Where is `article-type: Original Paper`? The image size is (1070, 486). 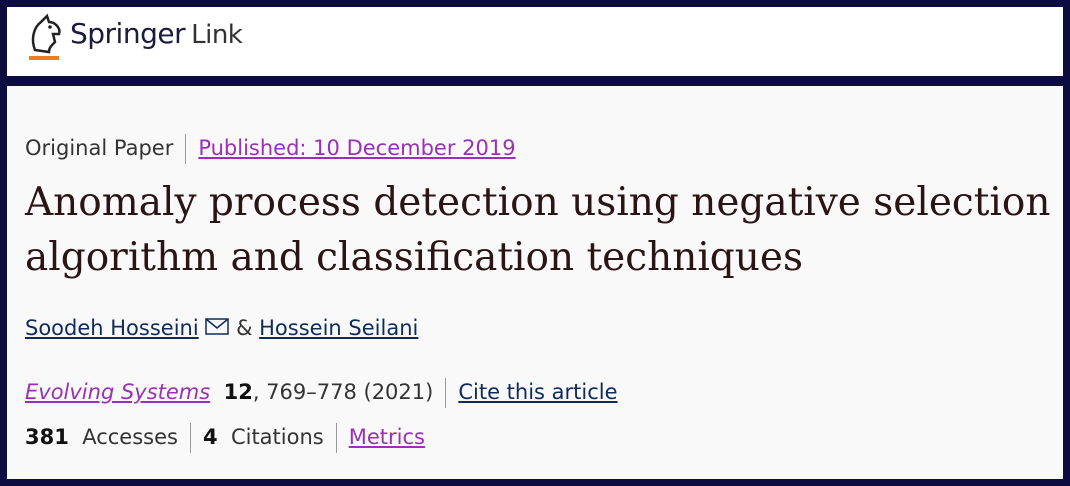
article-type: Original Paper is located at coordinates (99, 148).